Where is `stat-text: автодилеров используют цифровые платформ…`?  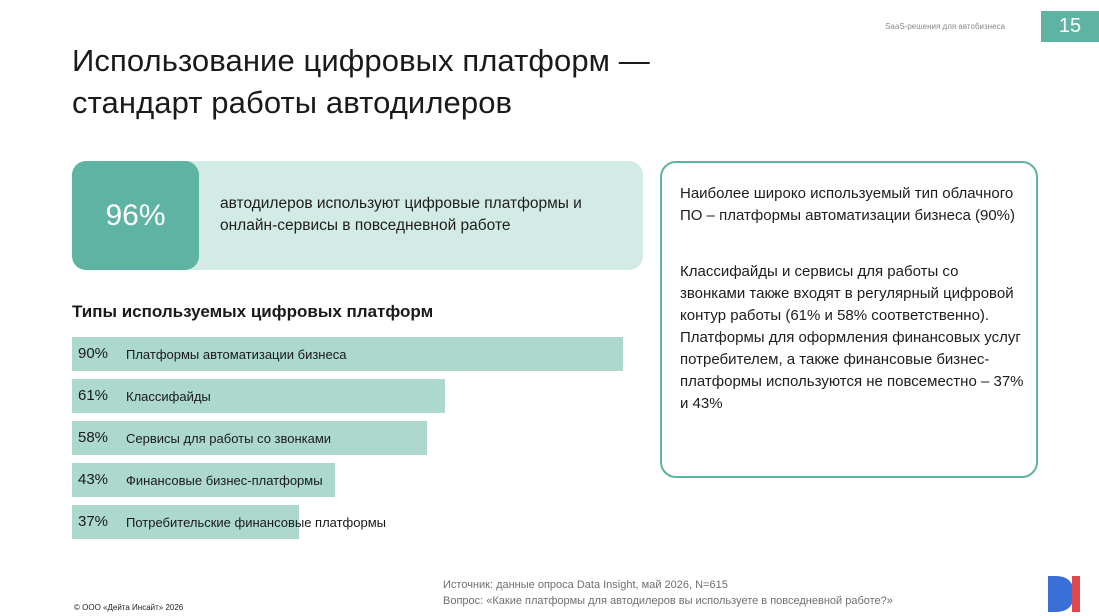
stat-text: автодилеров используют цифровые платформ… is located at coordinates (401, 214).